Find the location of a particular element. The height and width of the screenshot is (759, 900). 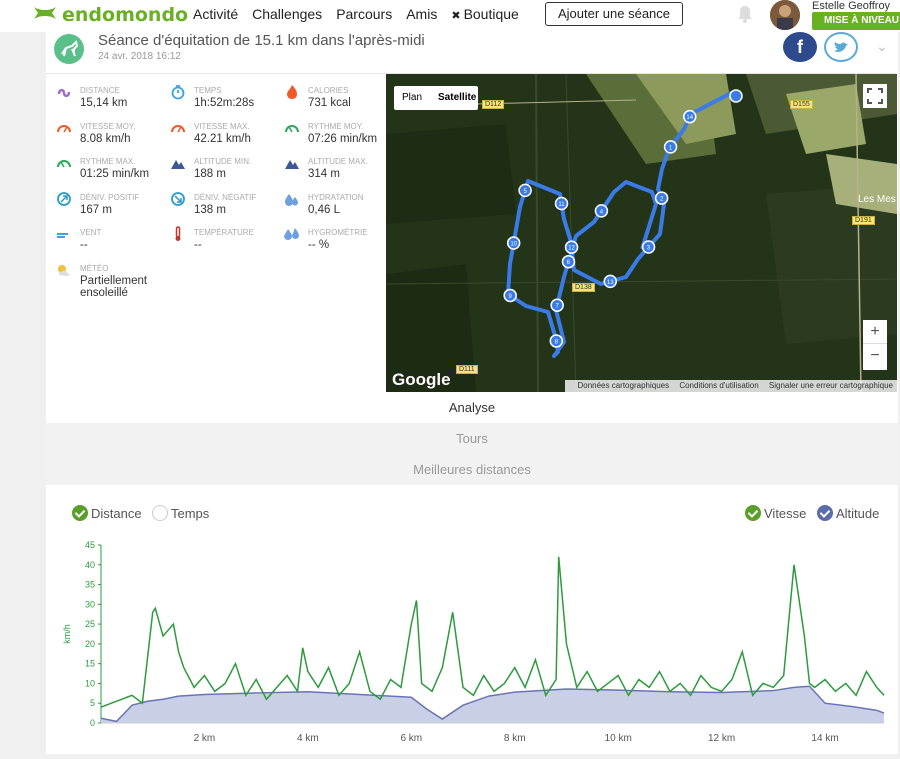

chevron-down-icon: ⌄ is located at coordinates (882, 46).